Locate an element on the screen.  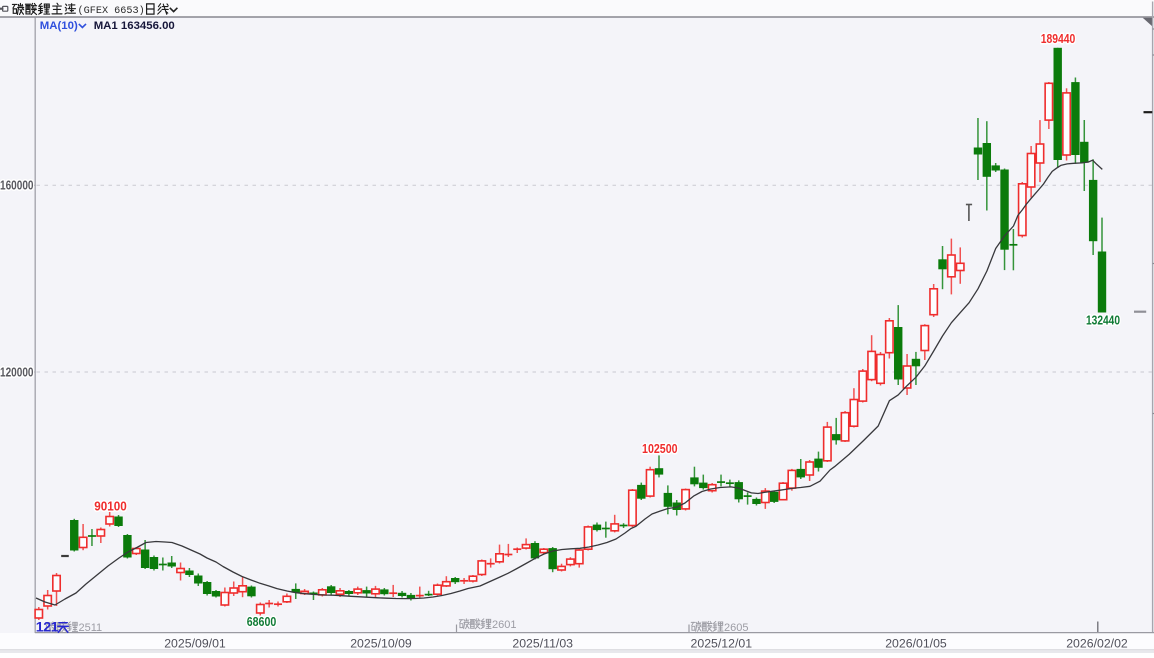
svg-text: MA1 163456.00 is located at coordinates (134, 26).